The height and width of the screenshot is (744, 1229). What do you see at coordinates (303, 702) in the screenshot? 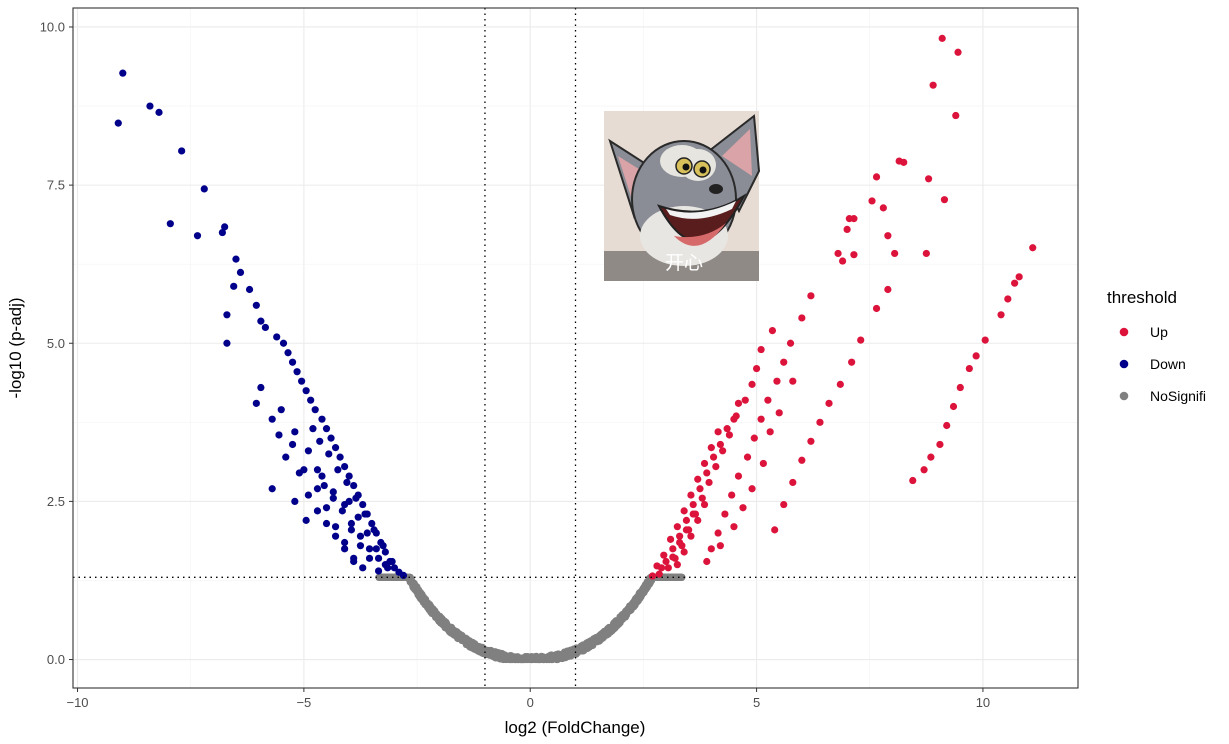
I see `x-tick-label: −5` at bounding box center [303, 702].